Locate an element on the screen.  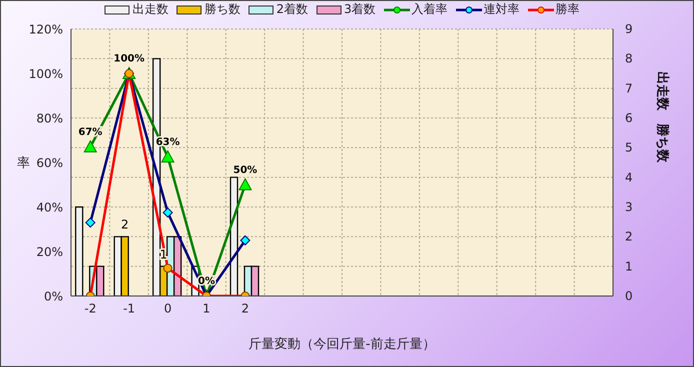
y2-tick-label: 7 is located at coordinates (629, 88).